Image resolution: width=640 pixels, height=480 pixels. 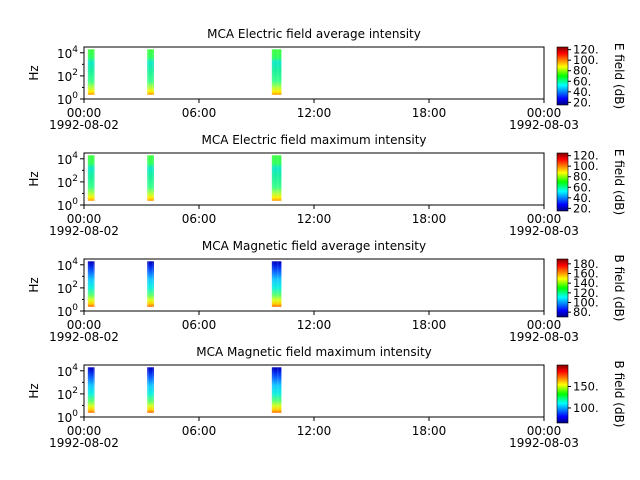 I want to click on colorbar-tick-label: 180., so click(x=586, y=264).